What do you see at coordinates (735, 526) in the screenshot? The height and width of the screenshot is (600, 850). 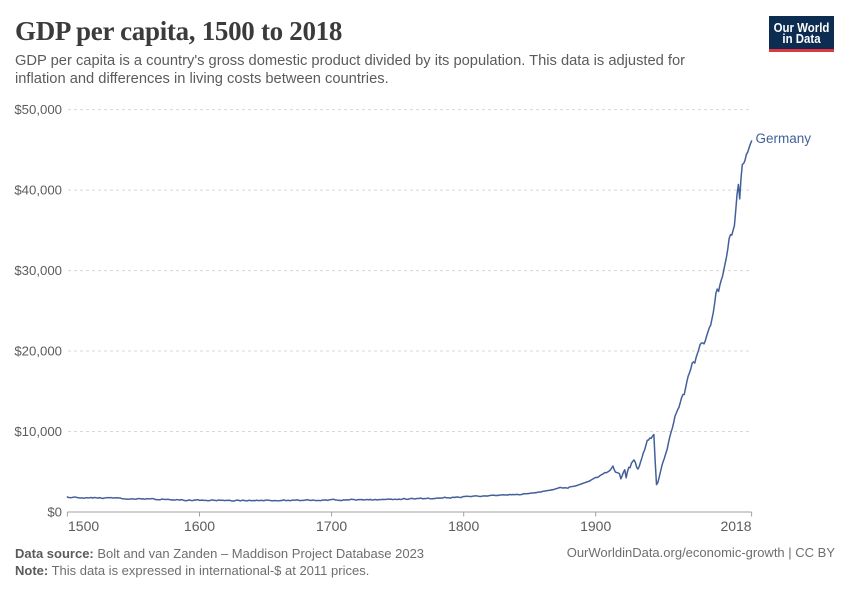 I see `svg-text: 2018` at bounding box center [735, 526].